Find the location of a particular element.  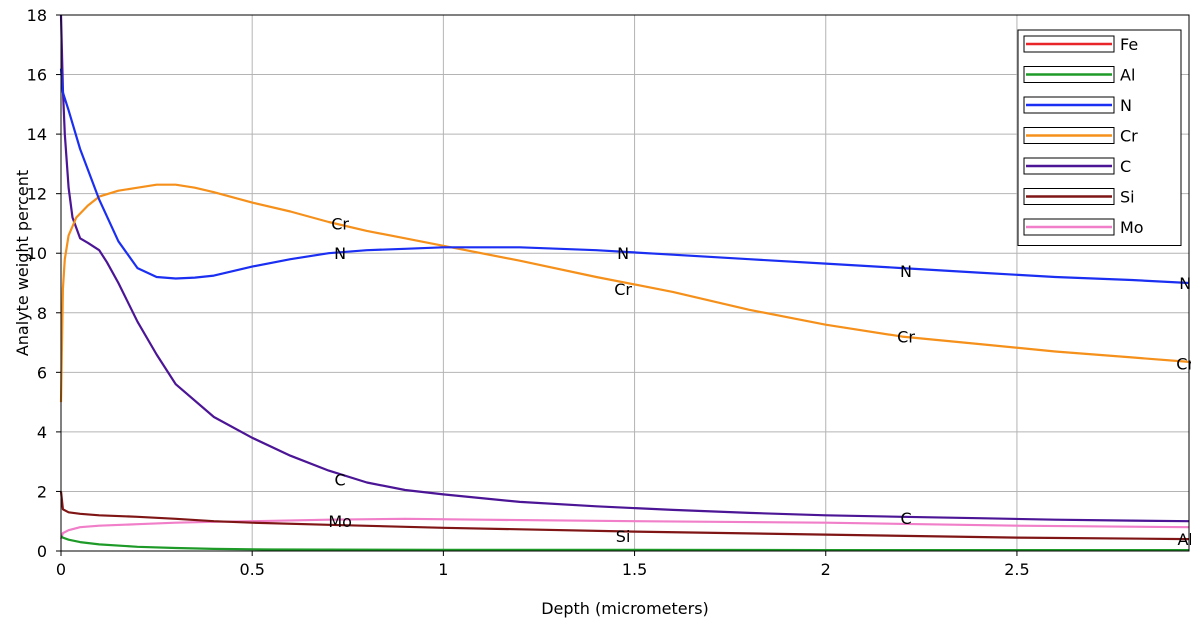

series-line-al is located at coordinates (624, 543).